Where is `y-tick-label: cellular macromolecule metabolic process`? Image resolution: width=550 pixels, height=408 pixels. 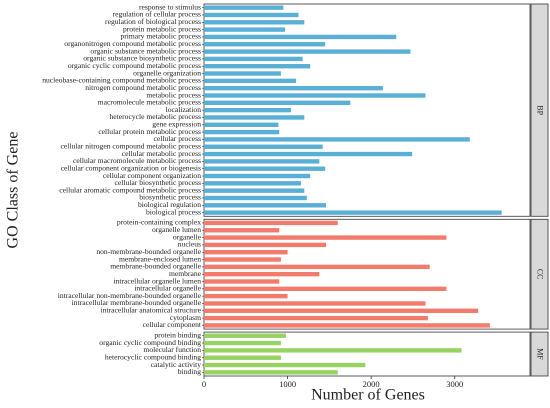 y-tick-label: cellular macromolecule metabolic process is located at coordinates (137, 160).